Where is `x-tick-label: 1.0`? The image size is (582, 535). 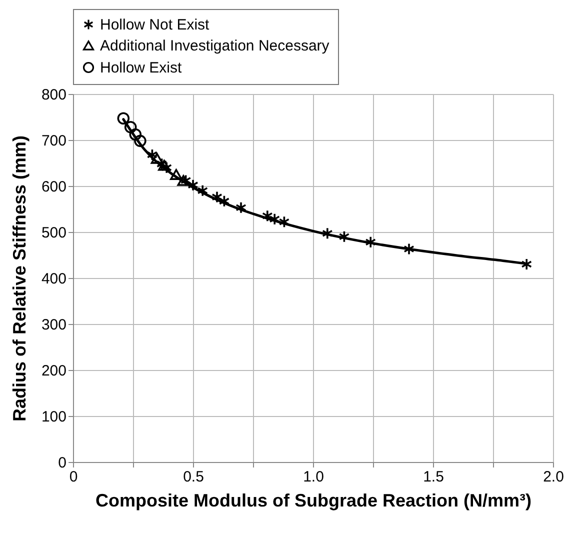
x-tick-label: 1.0 is located at coordinates (313, 477).